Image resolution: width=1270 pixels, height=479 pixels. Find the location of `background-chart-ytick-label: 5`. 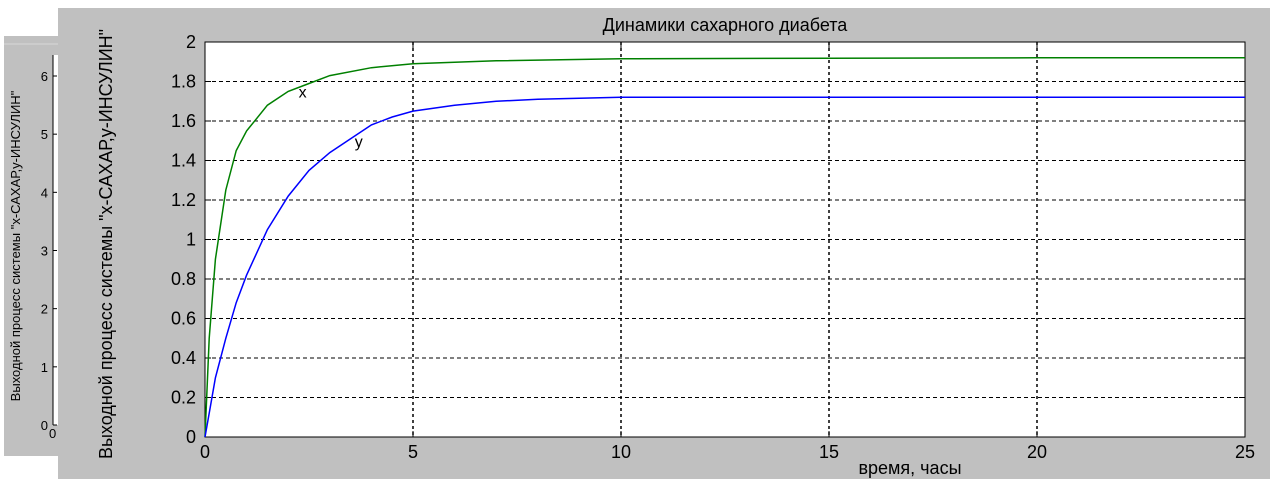

background-chart-ytick-label: 5 is located at coordinates (44, 134).